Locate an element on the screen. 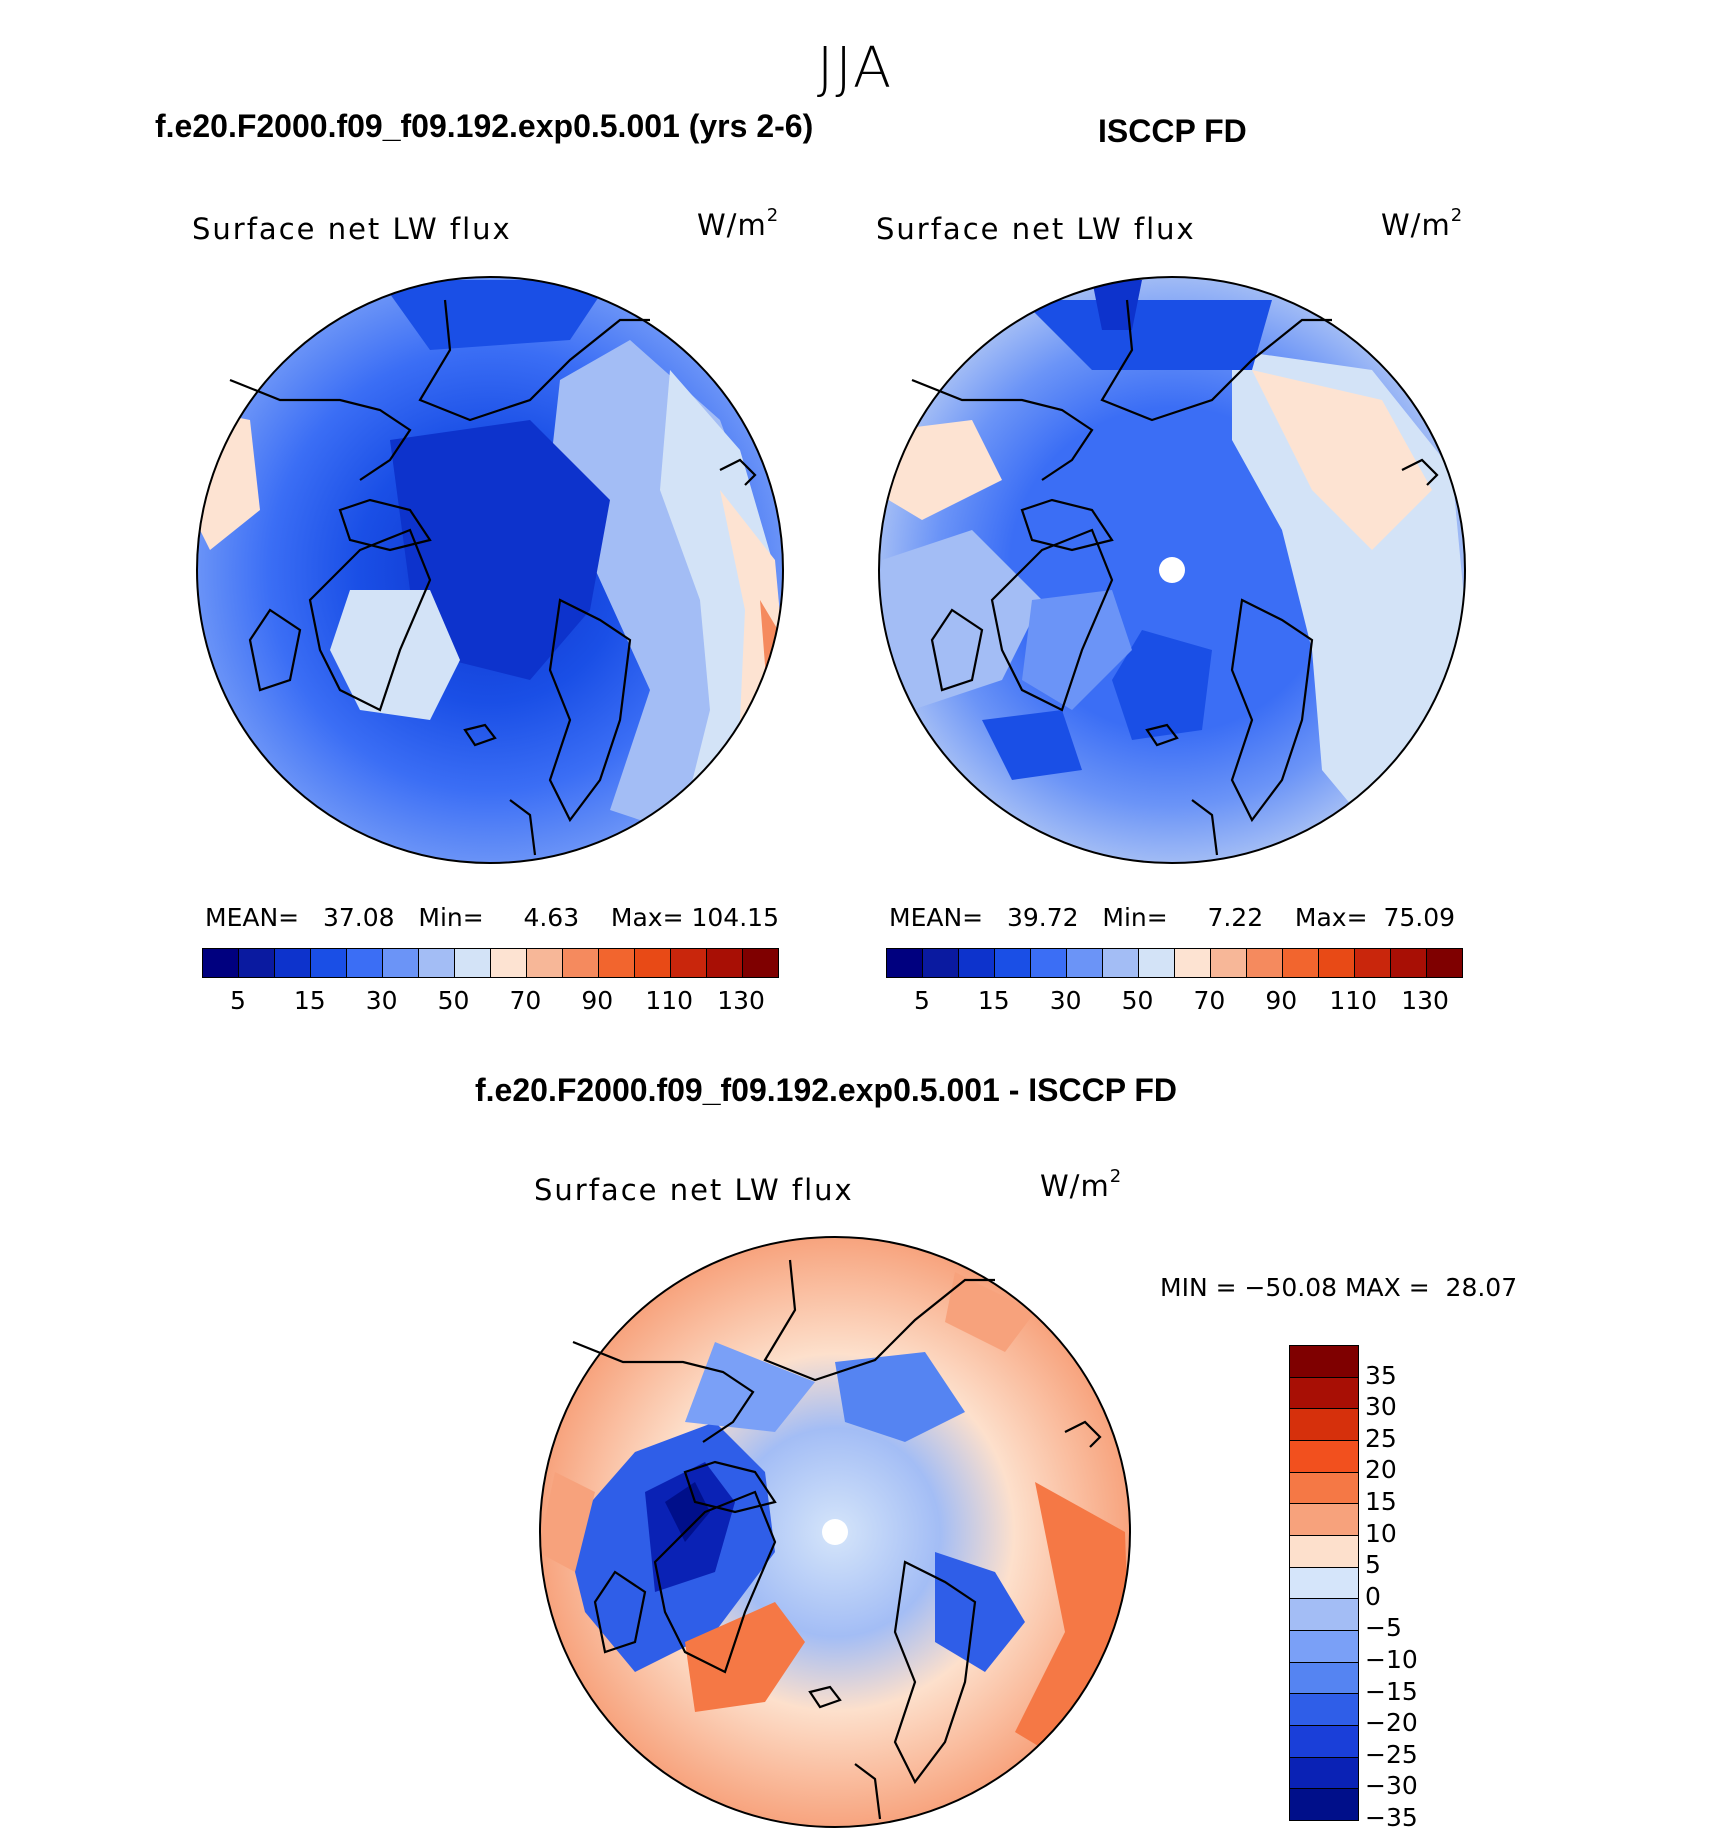  obs-coastlines is located at coordinates (1175, 577).